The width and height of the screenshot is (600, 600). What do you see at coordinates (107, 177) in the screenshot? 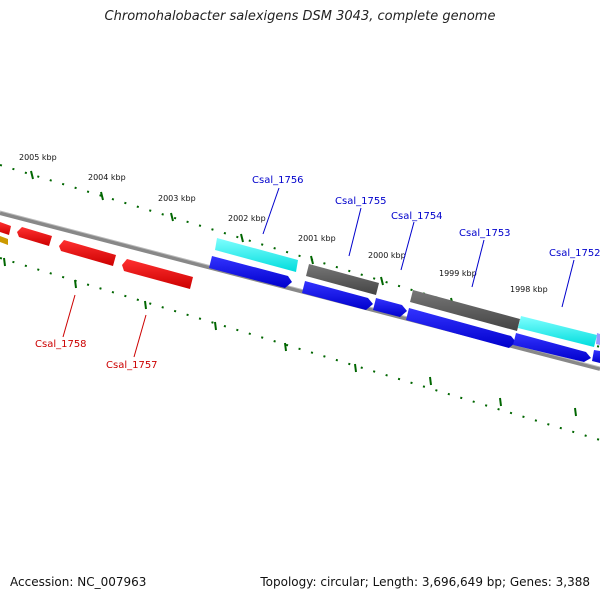
I see `scale-label-2004: 2004 kbp` at bounding box center [107, 177].